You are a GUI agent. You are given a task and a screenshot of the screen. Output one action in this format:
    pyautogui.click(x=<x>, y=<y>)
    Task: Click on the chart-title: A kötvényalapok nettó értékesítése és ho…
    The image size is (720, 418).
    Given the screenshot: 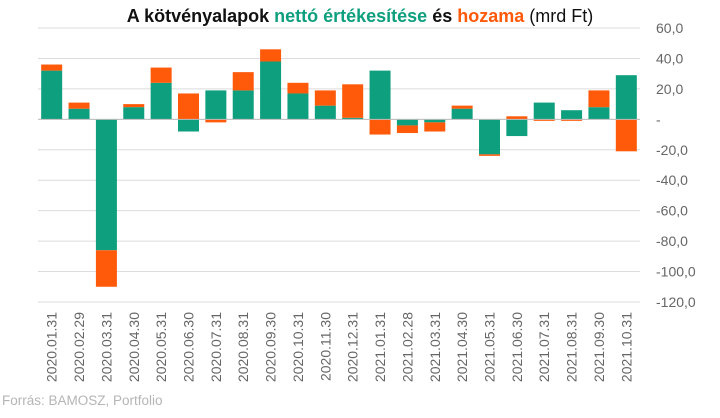 What is the action you would take?
    pyautogui.click(x=360, y=16)
    